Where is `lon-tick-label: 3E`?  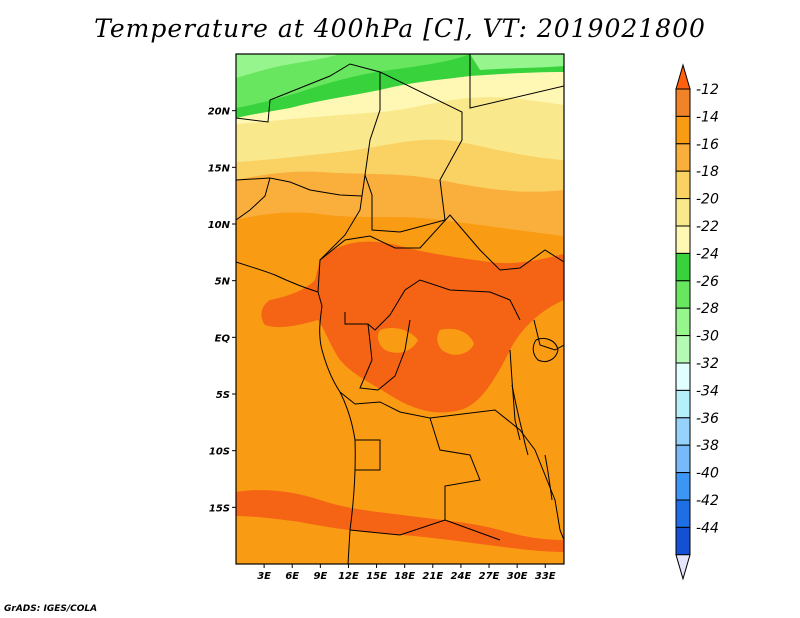
lon-tick-label: 3E is located at coordinates (264, 576).